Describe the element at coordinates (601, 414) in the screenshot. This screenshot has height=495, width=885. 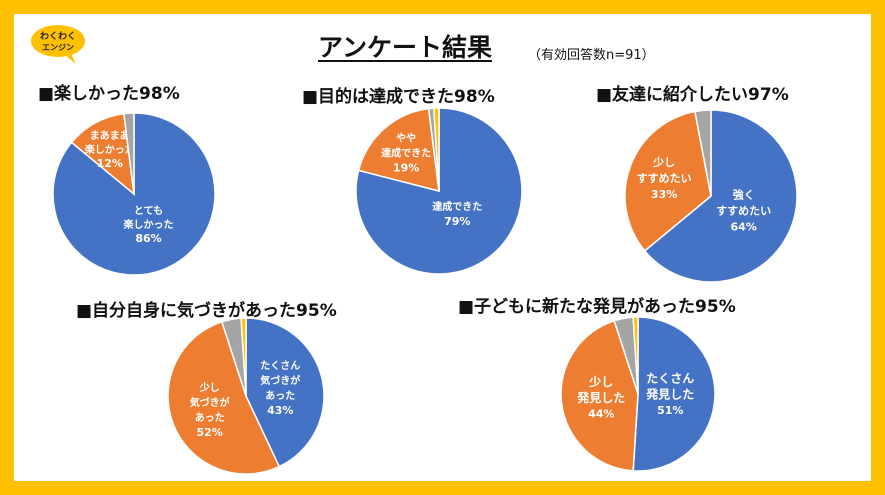
I see `data-label: 44%` at that location.